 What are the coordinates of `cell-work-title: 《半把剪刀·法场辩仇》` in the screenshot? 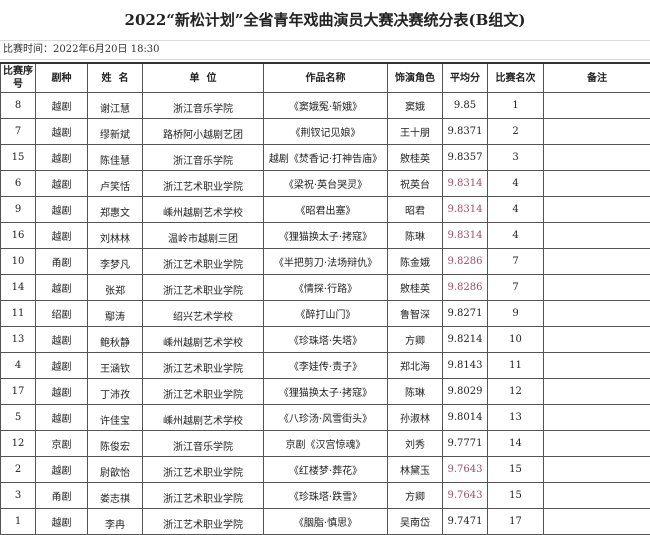 It's located at (326, 262).